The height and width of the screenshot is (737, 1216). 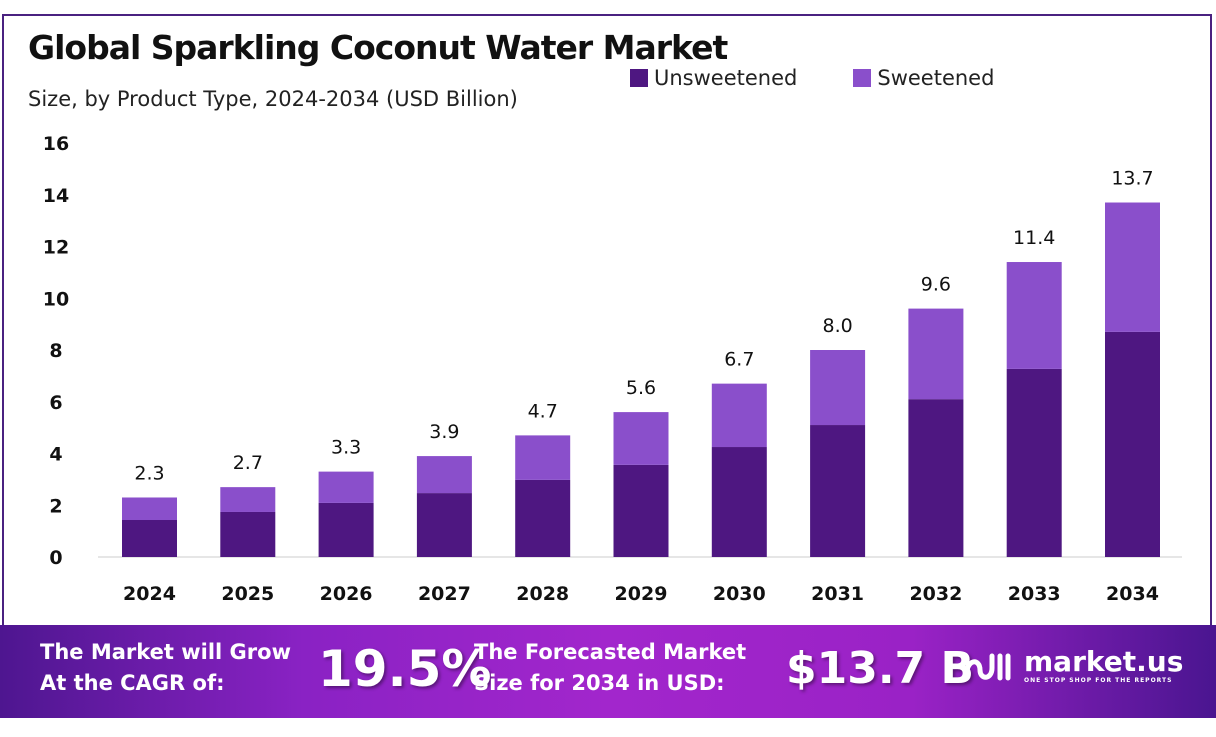 I want to click on forecast-label-line: The Forecasted Market, so click(x=610, y=652).